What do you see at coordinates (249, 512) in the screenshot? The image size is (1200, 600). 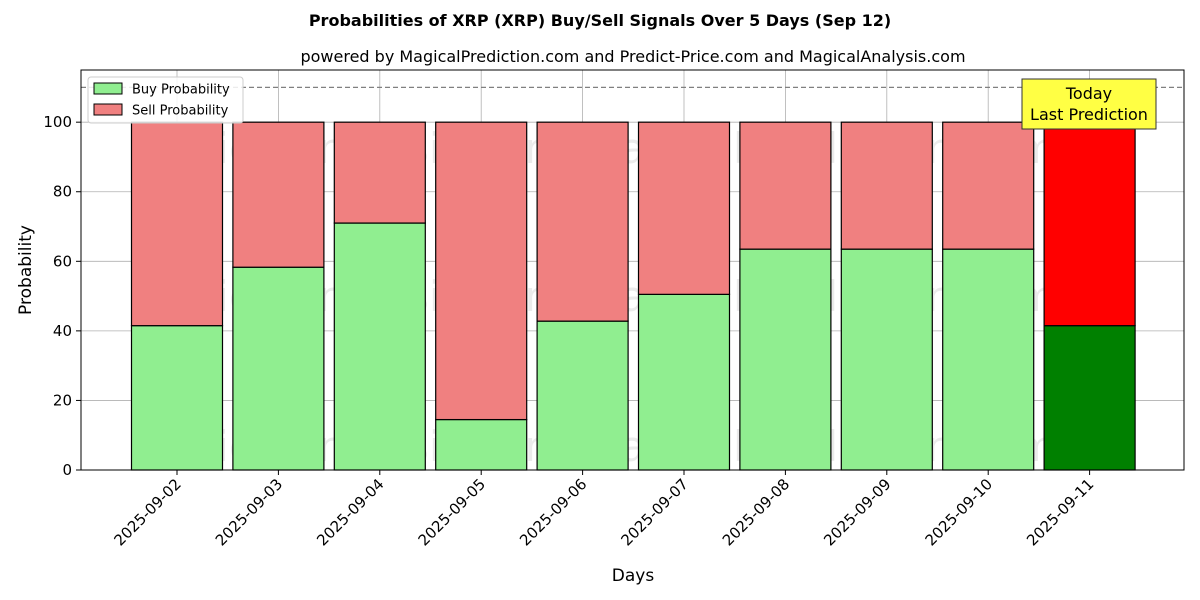 I see `x-tick-label: 2025-09-03` at bounding box center [249, 512].